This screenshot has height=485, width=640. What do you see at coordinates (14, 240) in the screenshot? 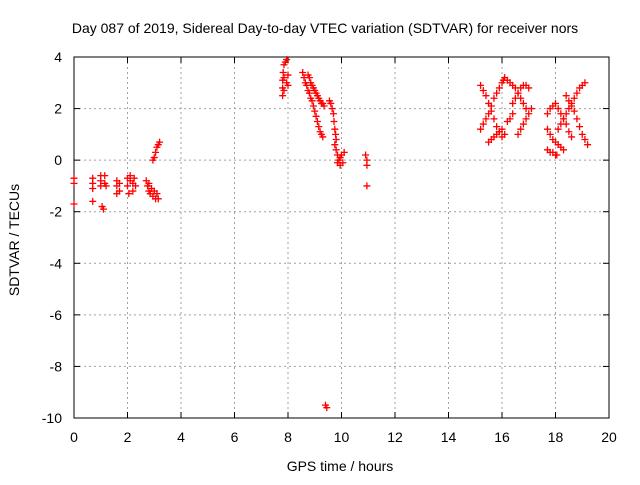
I see `y-axis-label: SDTVAR / TECUs` at bounding box center [14, 240].